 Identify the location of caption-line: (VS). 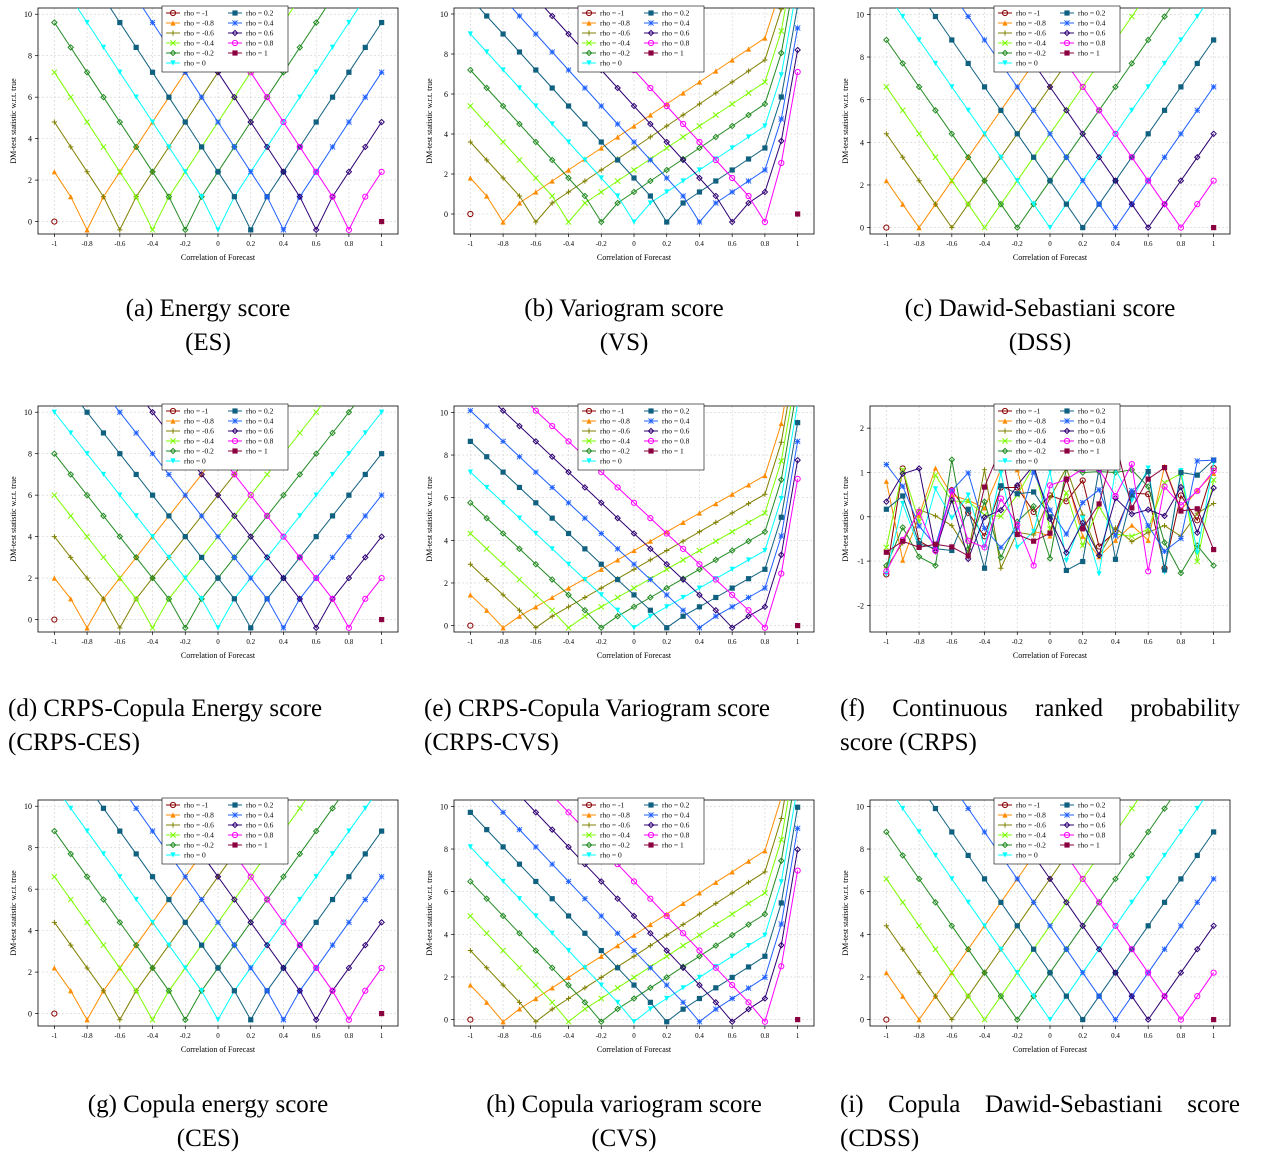
(624, 342).